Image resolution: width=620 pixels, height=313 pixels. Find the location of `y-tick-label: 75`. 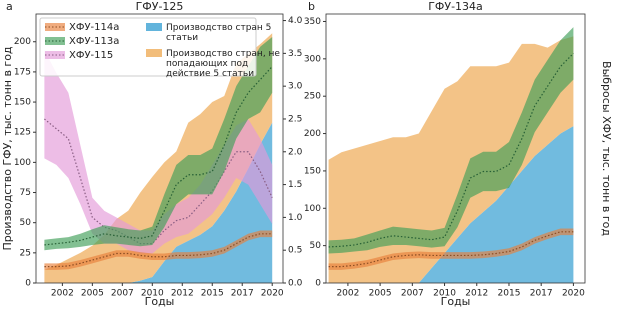

y-tick-label: 75 is located at coordinates (25, 193).